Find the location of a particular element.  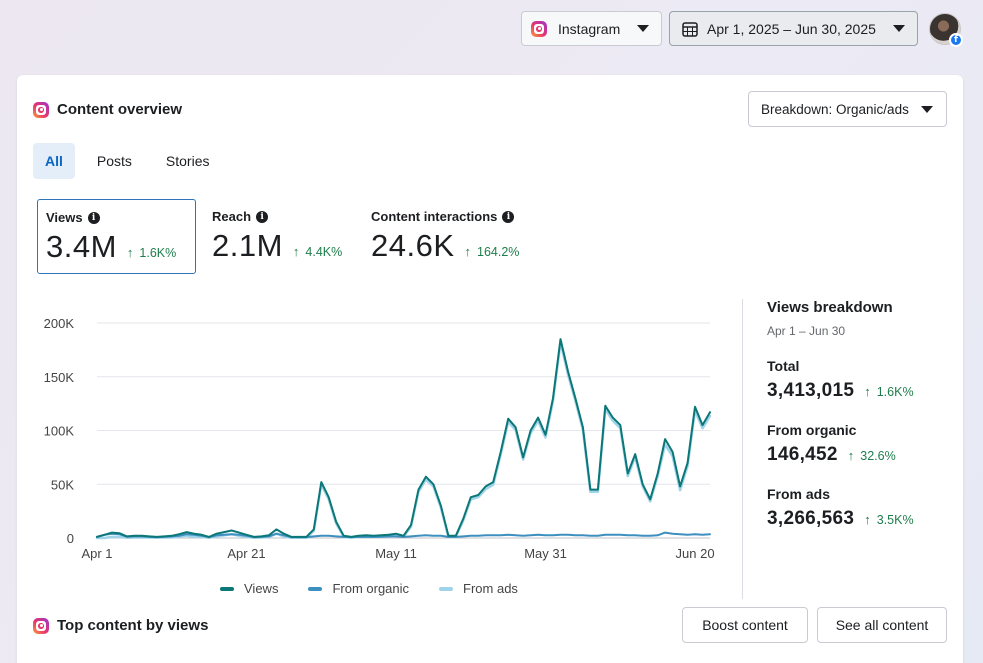

metric-views: Views i 3.4M ↑ 1.6K% is located at coordinates (116, 236).